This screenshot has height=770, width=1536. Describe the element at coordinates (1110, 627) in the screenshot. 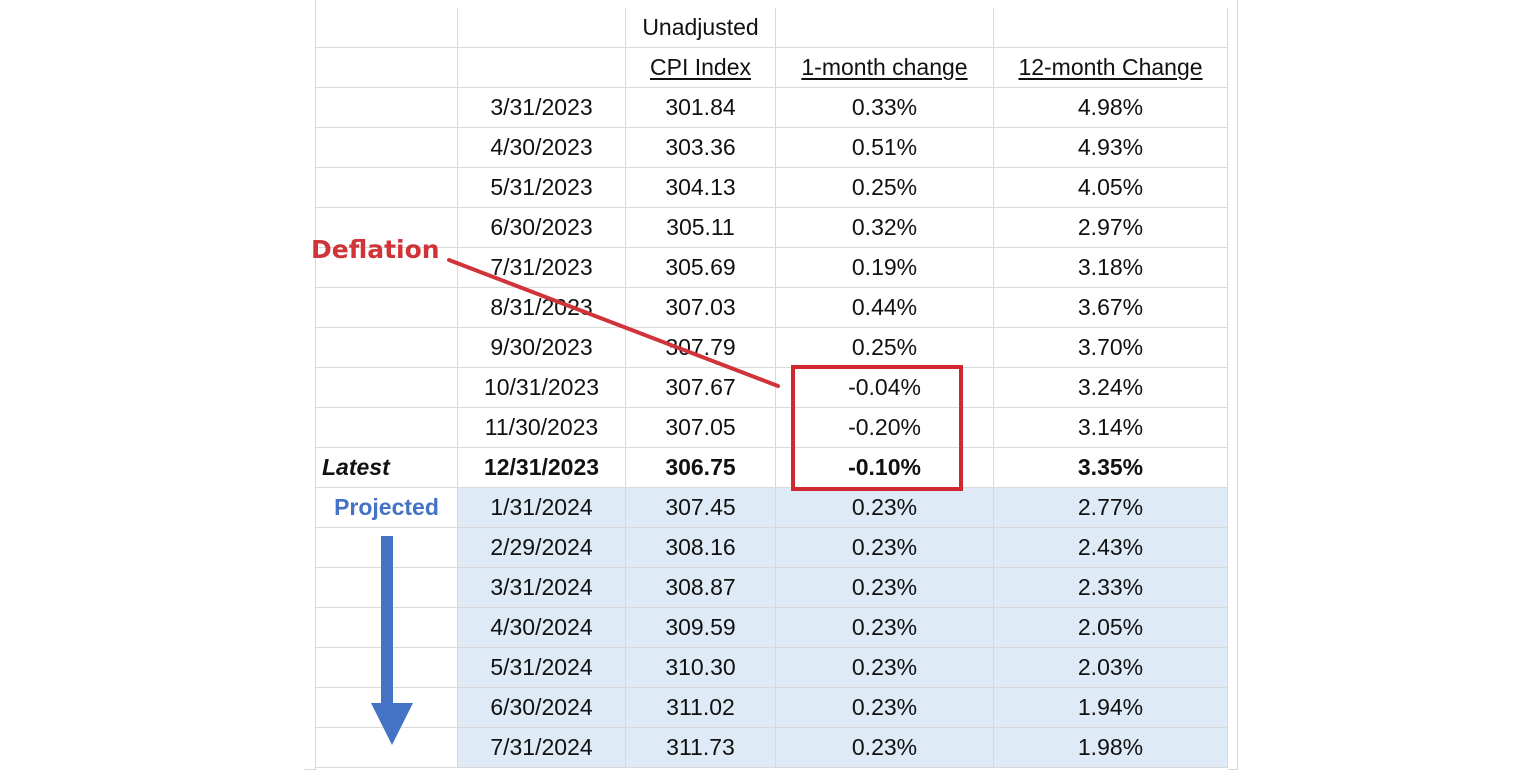

I see `cell-12-month-change-text: 2.05%` at that location.